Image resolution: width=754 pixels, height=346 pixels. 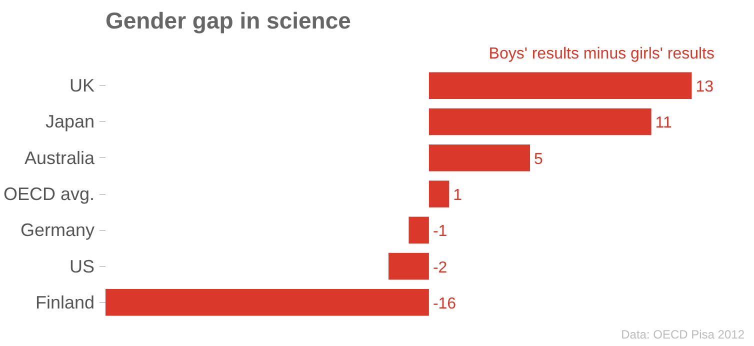 I want to click on data-label: -1, so click(x=440, y=231).